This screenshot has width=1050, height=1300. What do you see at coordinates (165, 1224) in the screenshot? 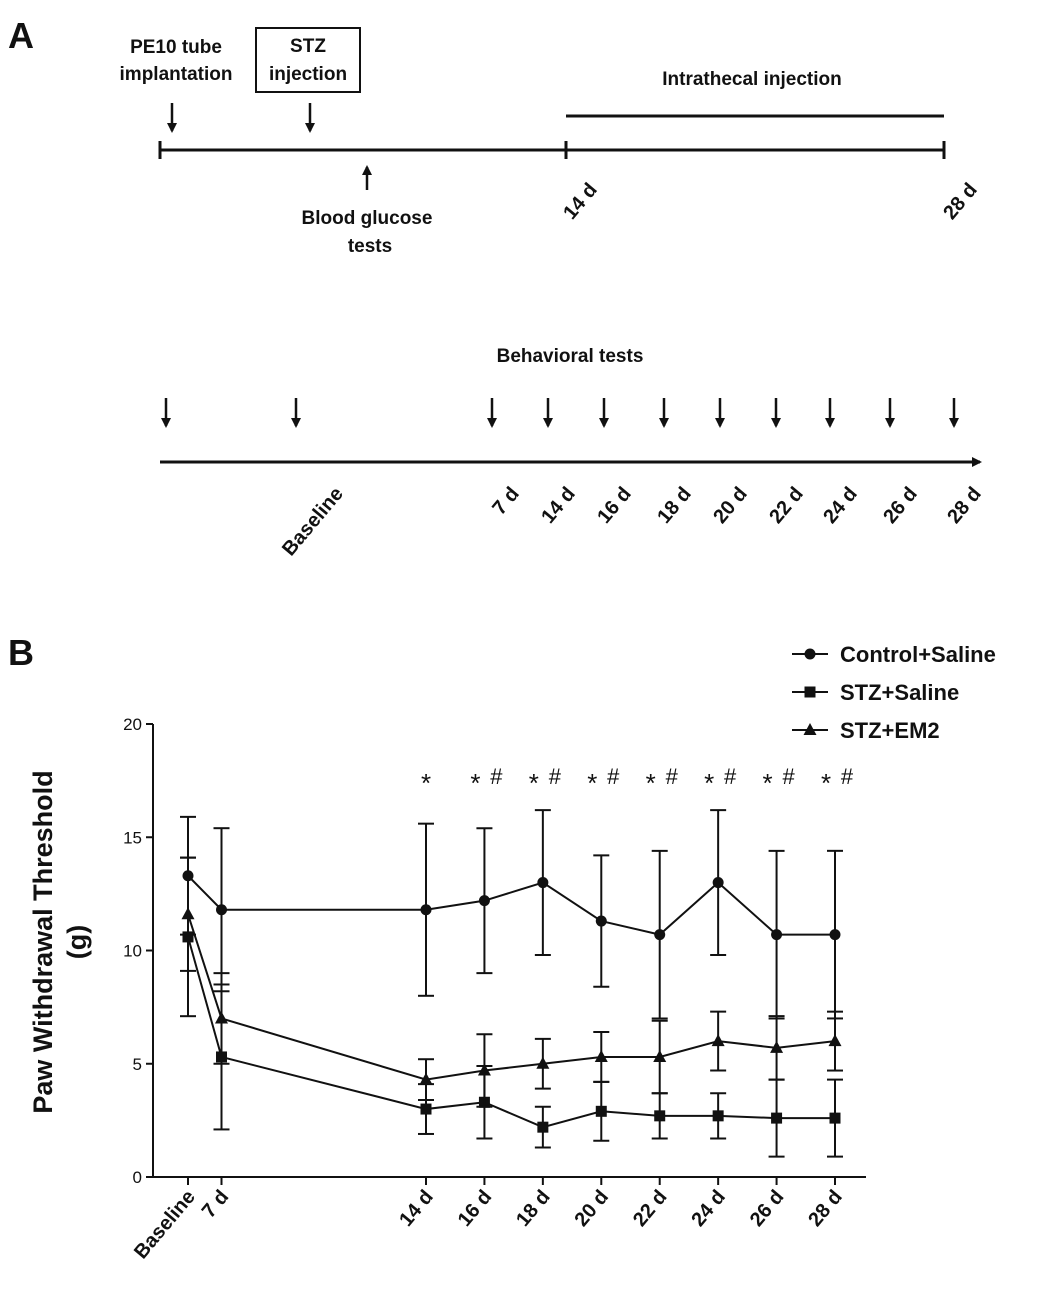
I see `x-tick-label-1: Baseline` at bounding box center [165, 1224].